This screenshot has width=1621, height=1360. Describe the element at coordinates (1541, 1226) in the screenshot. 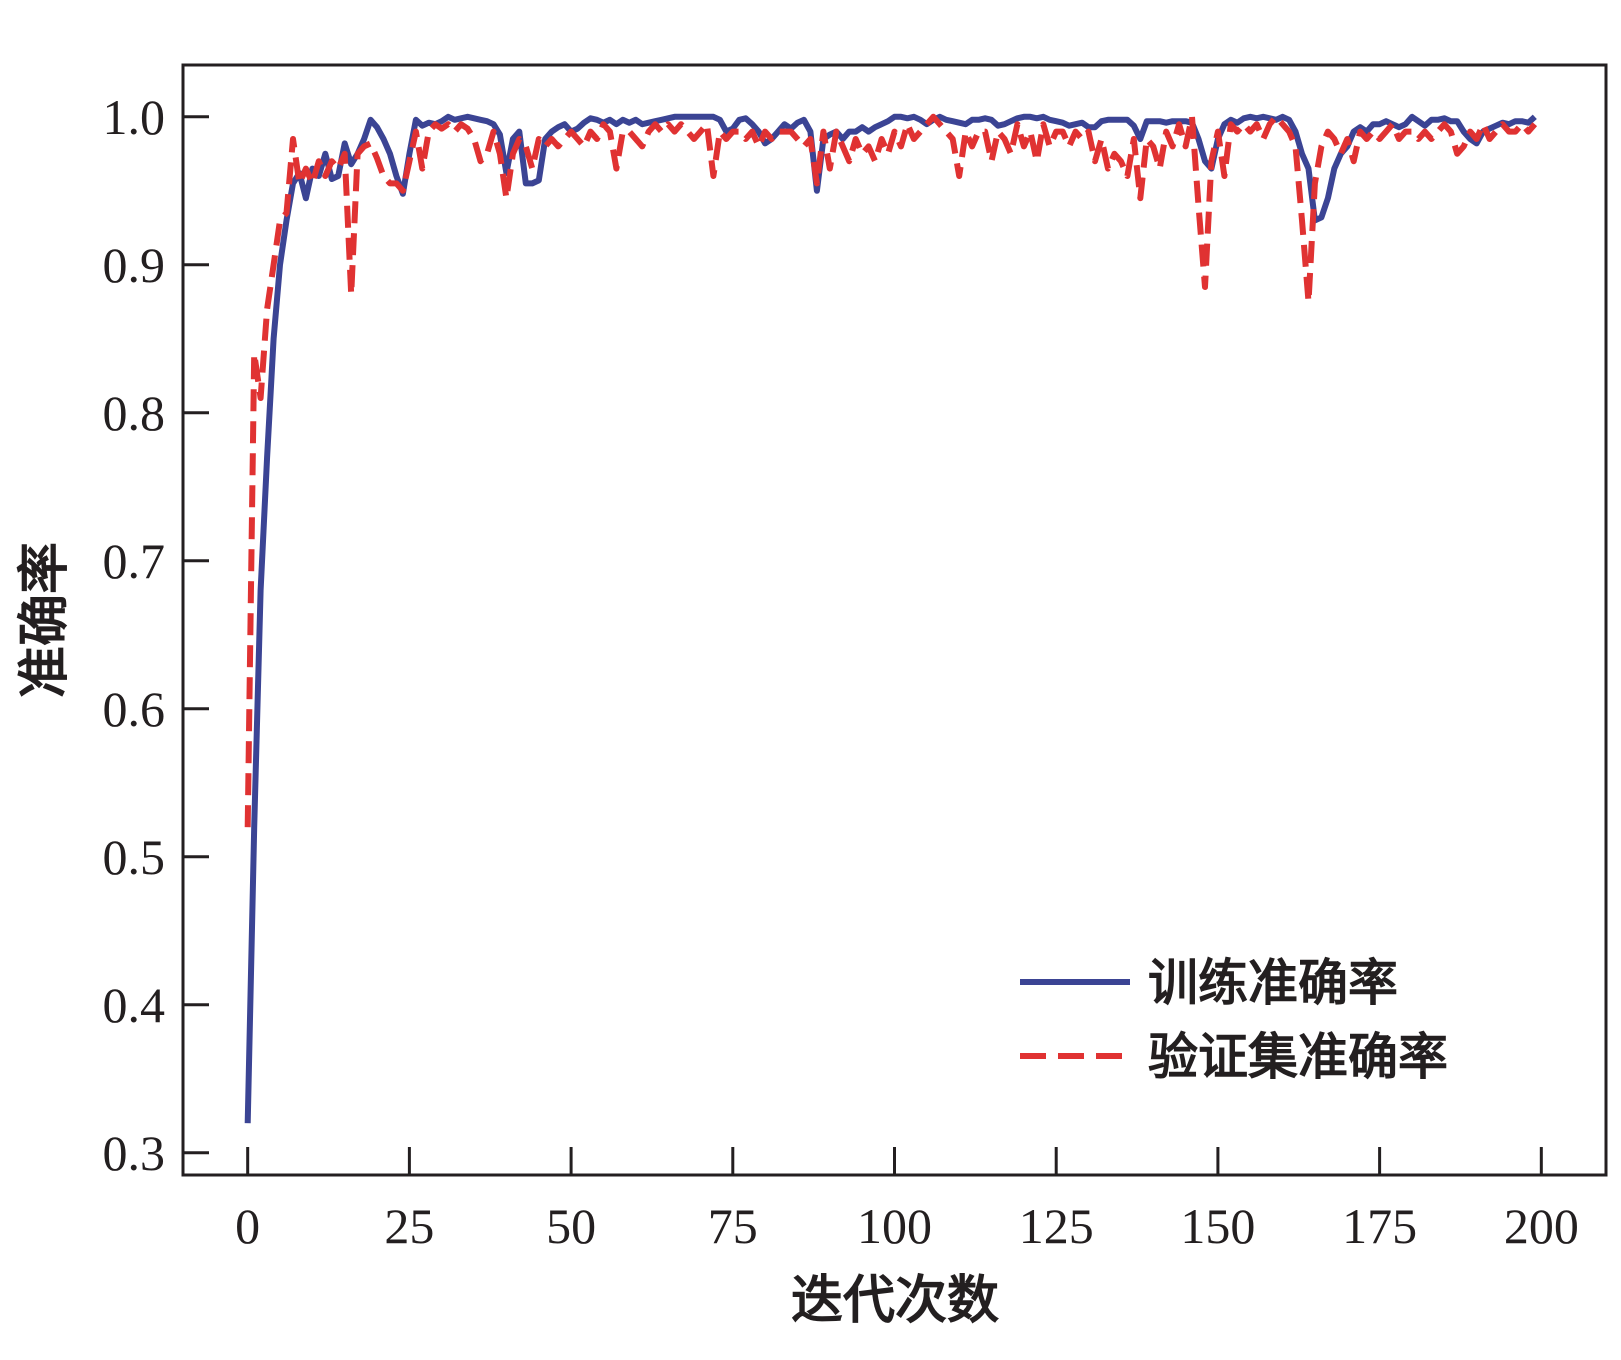

I see `x-tick-label: 200` at that location.